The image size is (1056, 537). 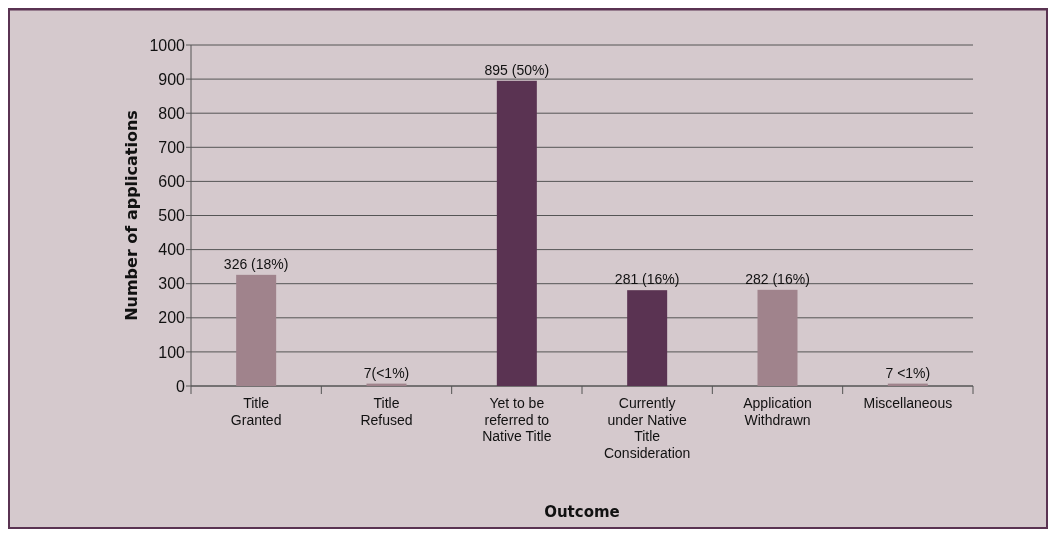 I want to click on x-tick-label: Title Refused, so click(x=386, y=411).